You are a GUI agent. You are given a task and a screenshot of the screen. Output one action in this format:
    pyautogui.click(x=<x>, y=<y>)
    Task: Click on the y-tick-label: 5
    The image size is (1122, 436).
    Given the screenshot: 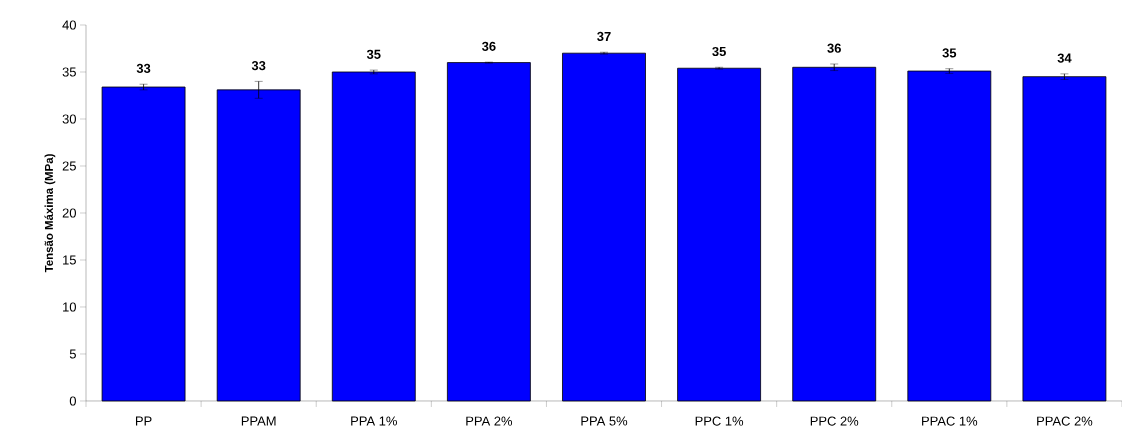 What is the action you would take?
    pyautogui.click(x=72, y=354)
    